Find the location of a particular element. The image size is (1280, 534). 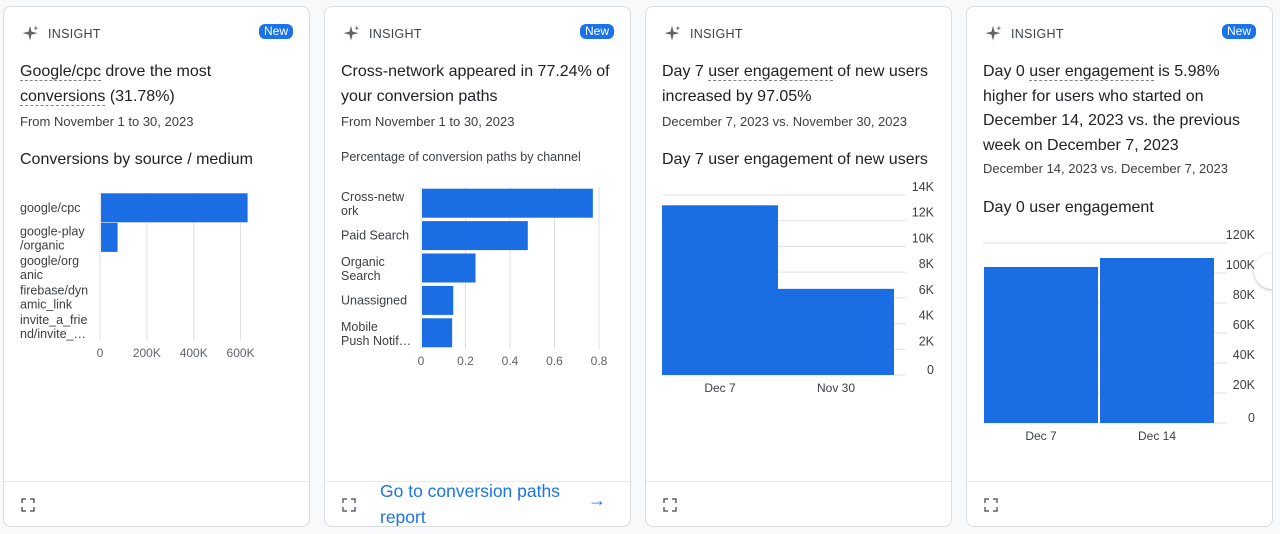

headline-text: Day 7 is located at coordinates (685, 71).